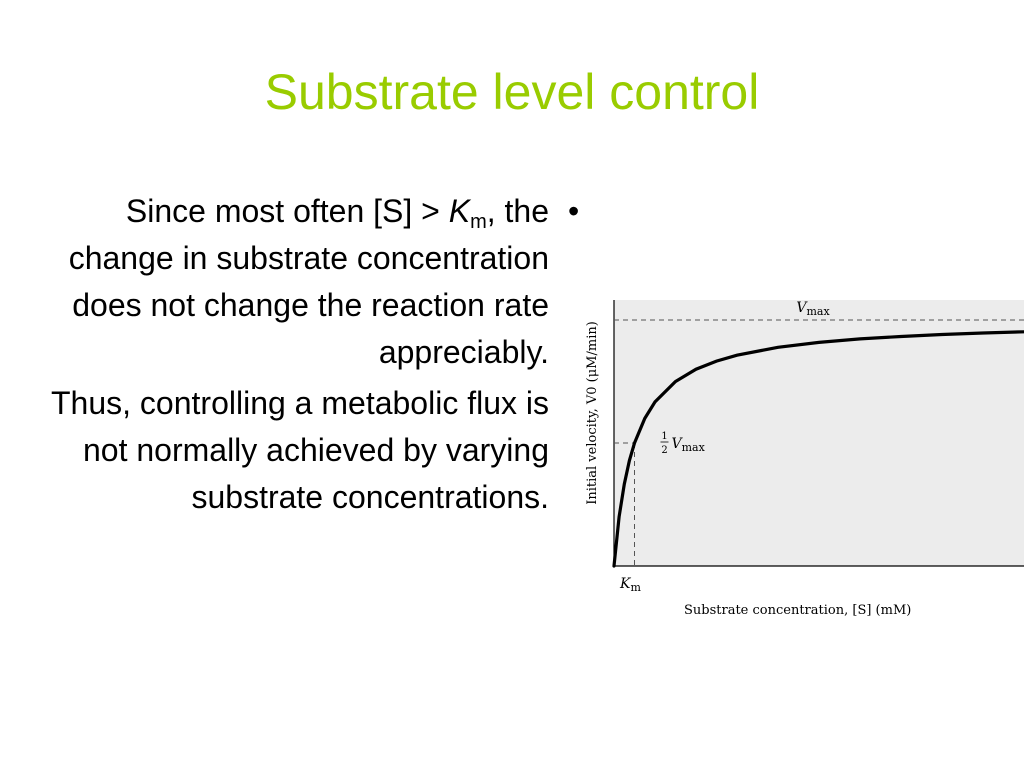 Image resolution: width=1024 pixels, height=768 pixels. Describe the element at coordinates (287, 211) in the screenshot. I see `paragraph-km-before: Since most often [S] >` at that location.